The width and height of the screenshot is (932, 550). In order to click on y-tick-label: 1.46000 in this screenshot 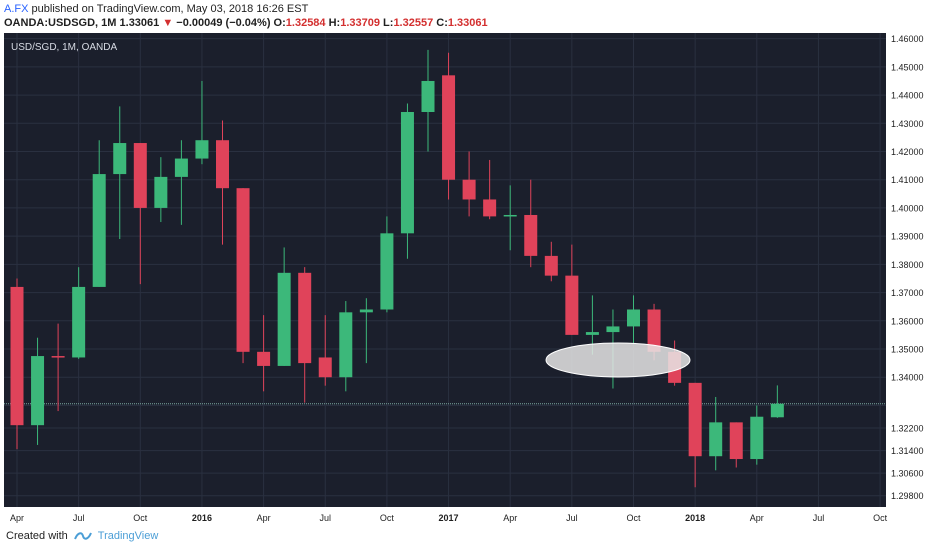, I will do `click(907, 39)`.